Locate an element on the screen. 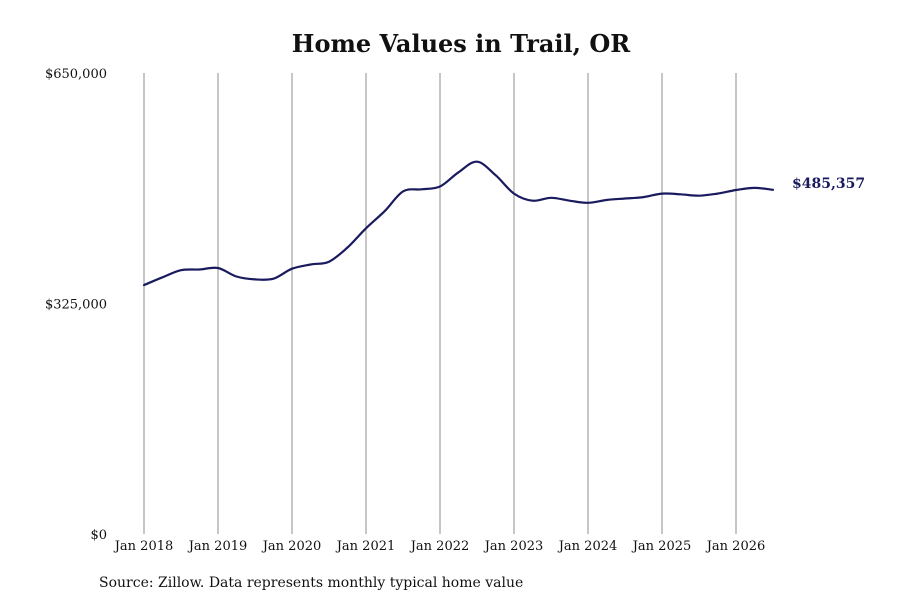 The height and width of the screenshot is (600, 900). x-tick-label: Jan 2020 is located at coordinates (291, 546).